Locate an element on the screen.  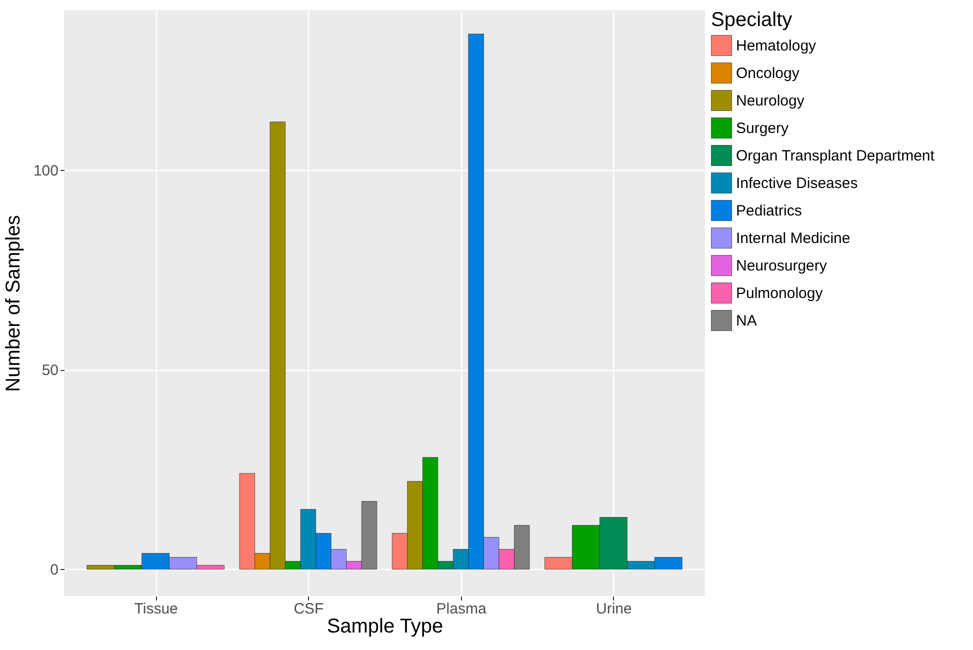
legend-title: Specialty is located at coordinates (751, 20).